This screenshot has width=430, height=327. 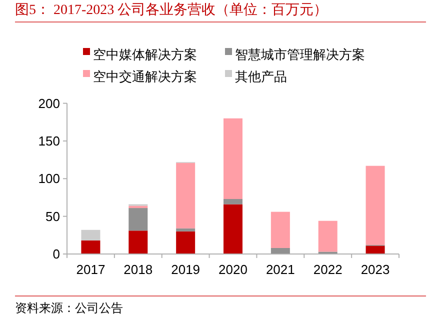 What do you see at coordinates (280, 269) in the screenshot?
I see `x-tick-label: 2021` at bounding box center [280, 269].